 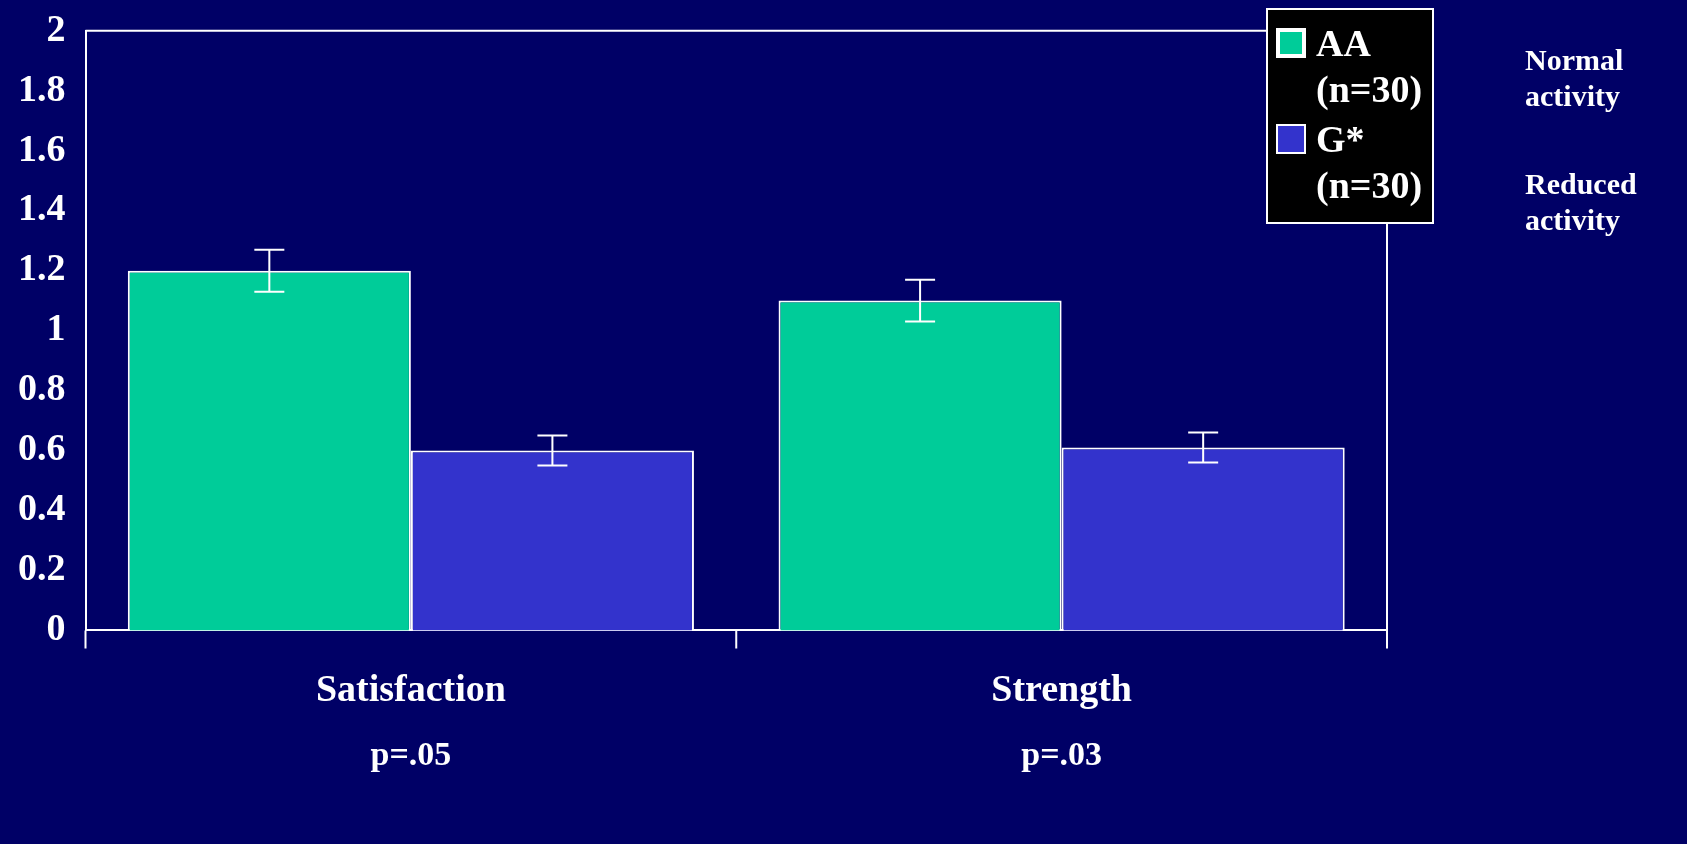 I want to click on y-tick-label: 2, so click(x=56, y=27).